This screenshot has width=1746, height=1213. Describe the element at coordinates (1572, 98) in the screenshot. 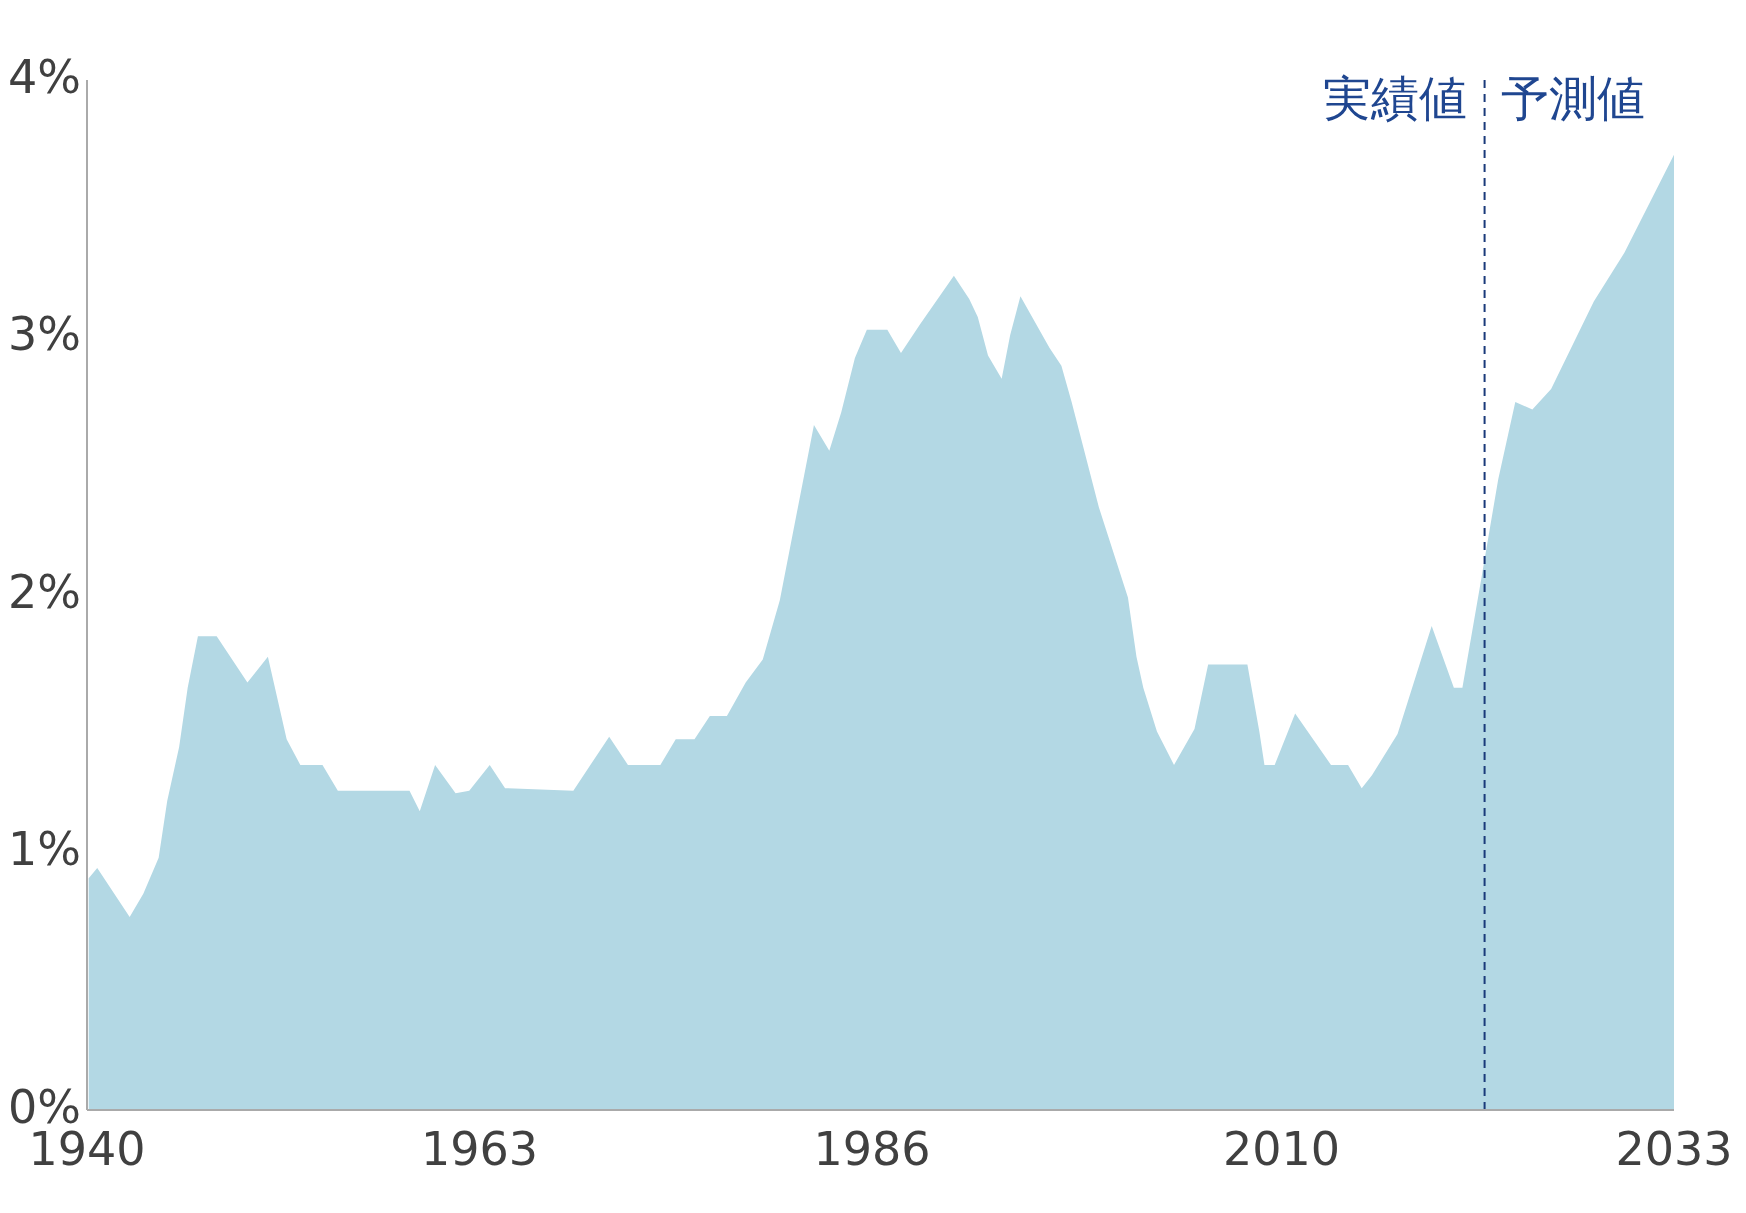

I see `annotation: 予測値` at that location.